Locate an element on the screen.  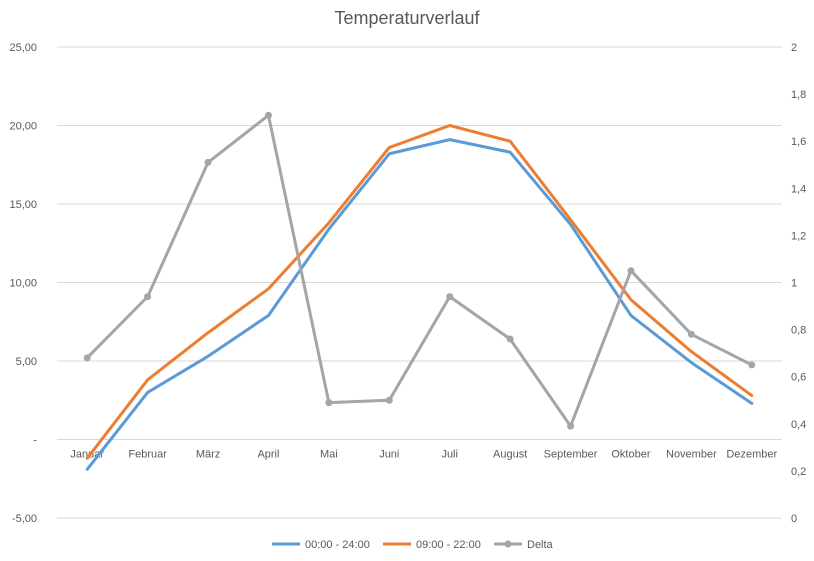
y-right-tick-label: 1,6 is located at coordinates (798, 142).